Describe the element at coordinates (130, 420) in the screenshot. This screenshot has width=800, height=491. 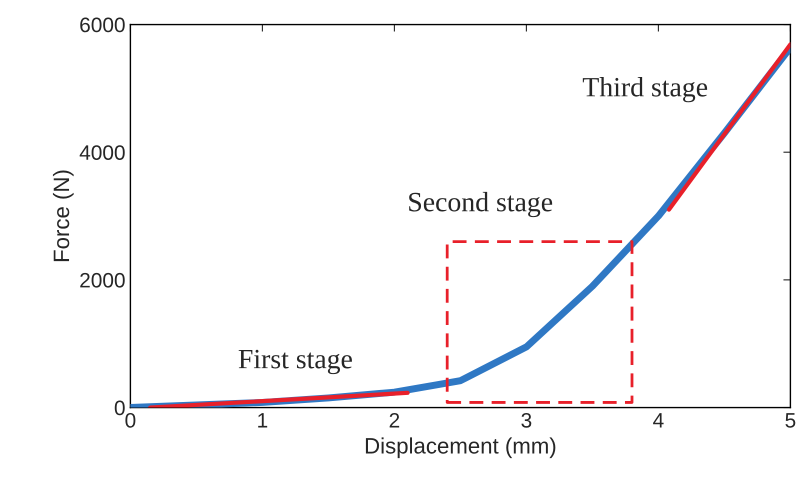
I see `x-tick-label: 0` at that location.